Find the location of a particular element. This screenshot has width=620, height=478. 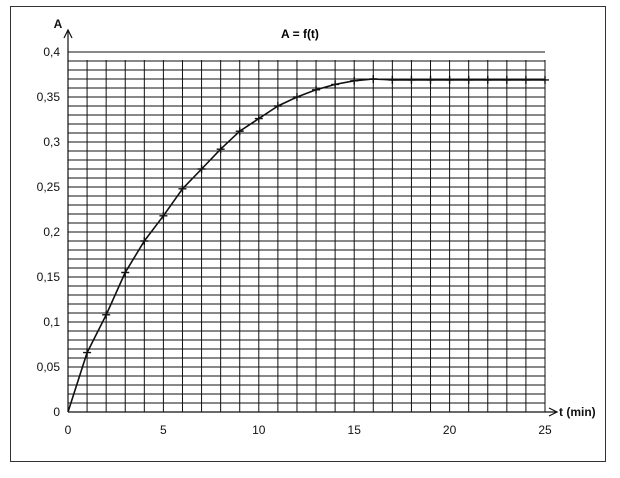

x-axis-label: t (min) is located at coordinates (577, 412).